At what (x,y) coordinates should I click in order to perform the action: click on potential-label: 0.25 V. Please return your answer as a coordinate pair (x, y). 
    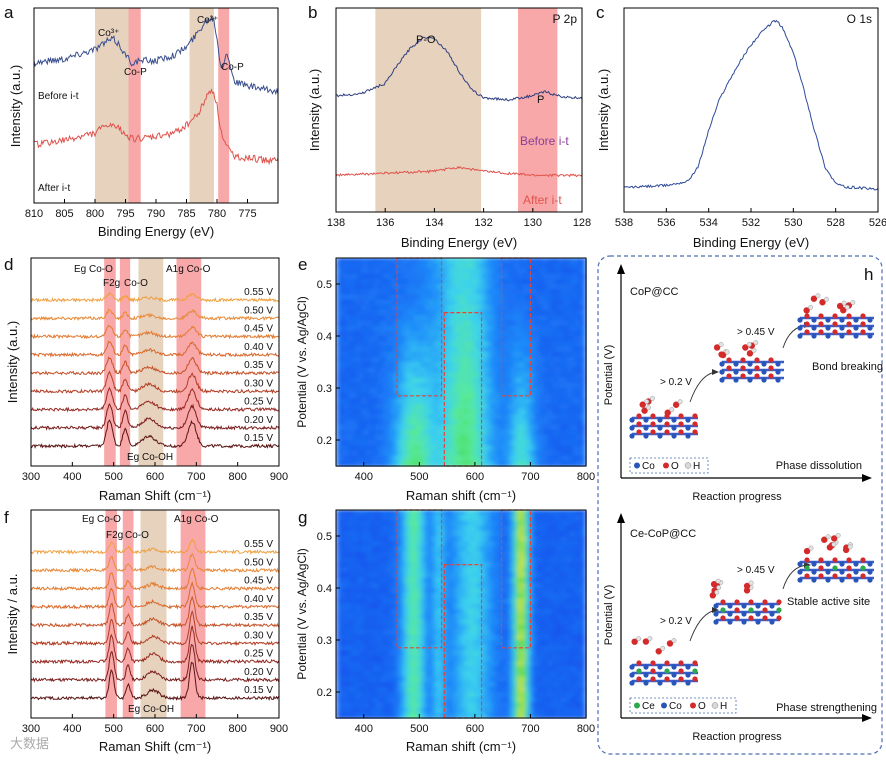
    Looking at the image, I should click on (258, 654).